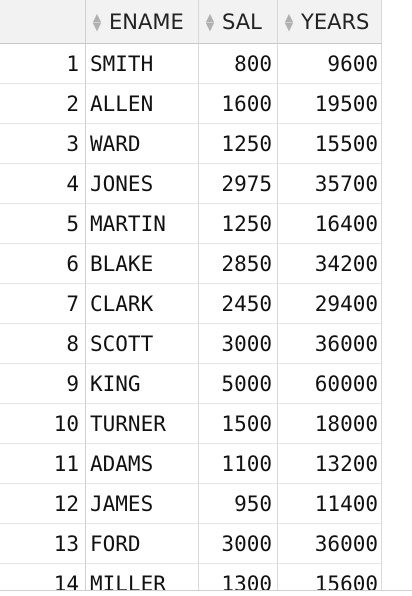  Describe the element at coordinates (142, 464) in the screenshot. I see `cell-ename: ADAMS` at that location.